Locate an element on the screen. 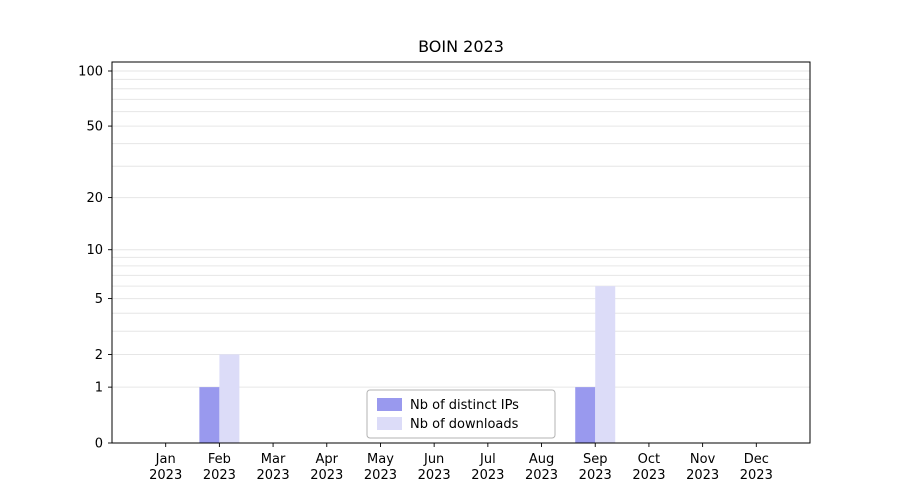  bar-feb-series1 is located at coordinates (229, 398).